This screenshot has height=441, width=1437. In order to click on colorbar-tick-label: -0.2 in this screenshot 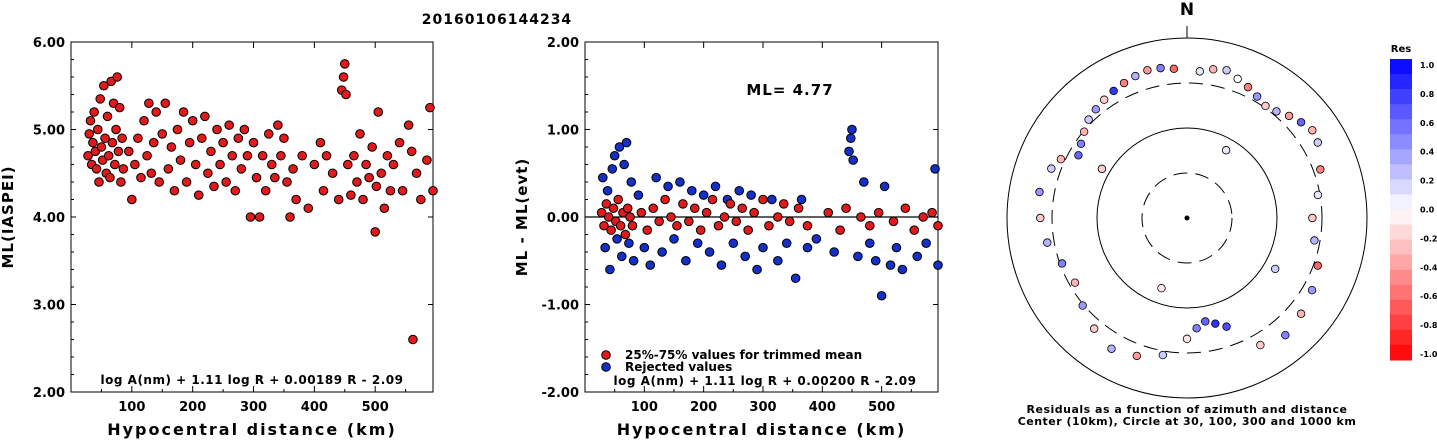, I will do `click(1428, 238)`.